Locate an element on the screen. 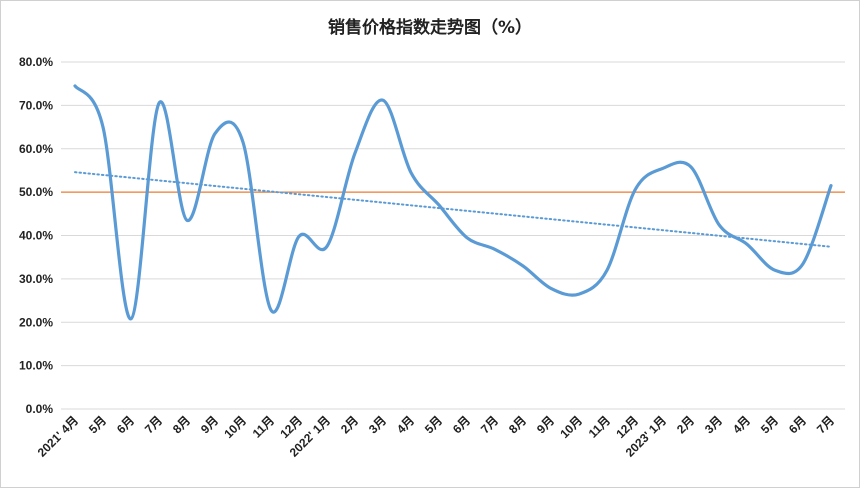  y-tick-label: 50.0% is located at coordinates (36, 192).